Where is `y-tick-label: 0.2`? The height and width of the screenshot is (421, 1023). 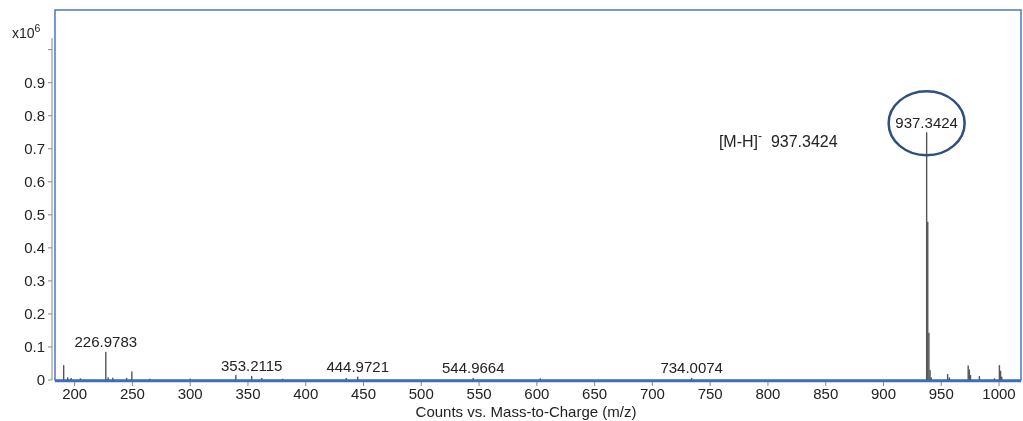 y-tick-label: 0.2 is located at coordinates (34, 314).